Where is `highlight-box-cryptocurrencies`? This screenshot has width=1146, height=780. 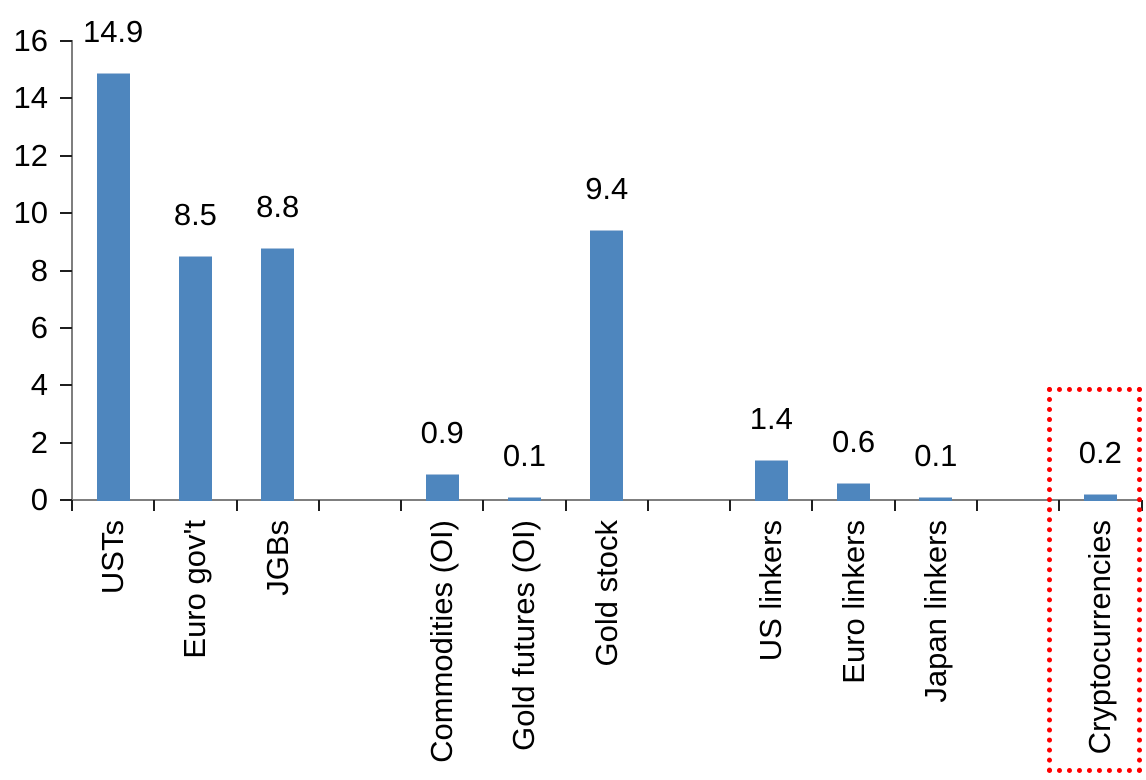 highlight-box-cryptocurrencies is located at coordinates (1095, 580).